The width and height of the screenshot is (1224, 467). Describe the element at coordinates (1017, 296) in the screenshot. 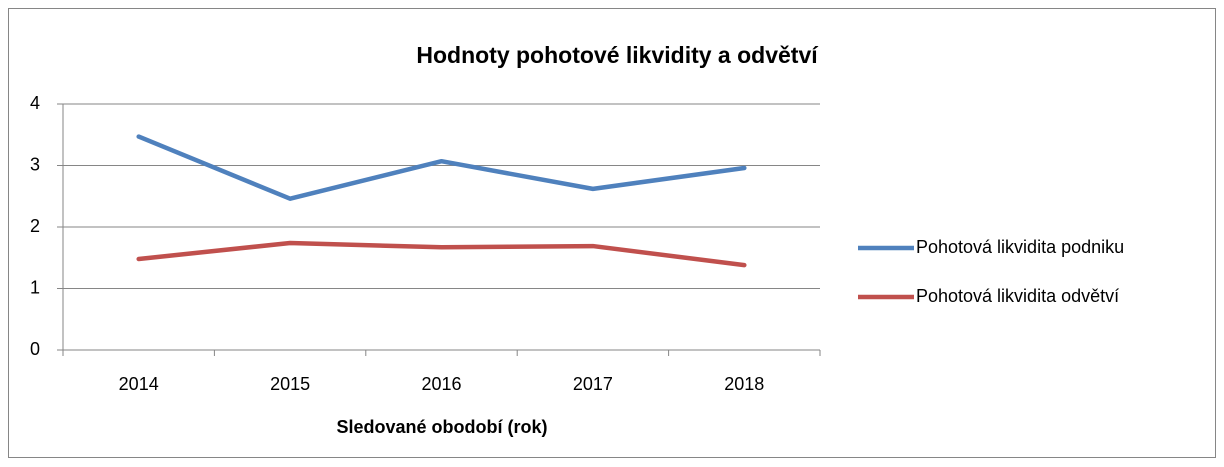

I see `legend-label: Pohotová likvidita odvětví` at that location.